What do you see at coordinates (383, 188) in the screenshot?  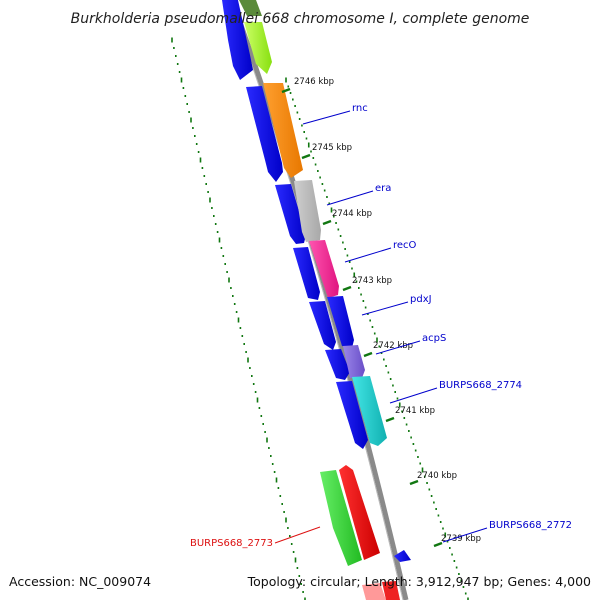 I see `gene-label: era` at bounding box center [383, 188].